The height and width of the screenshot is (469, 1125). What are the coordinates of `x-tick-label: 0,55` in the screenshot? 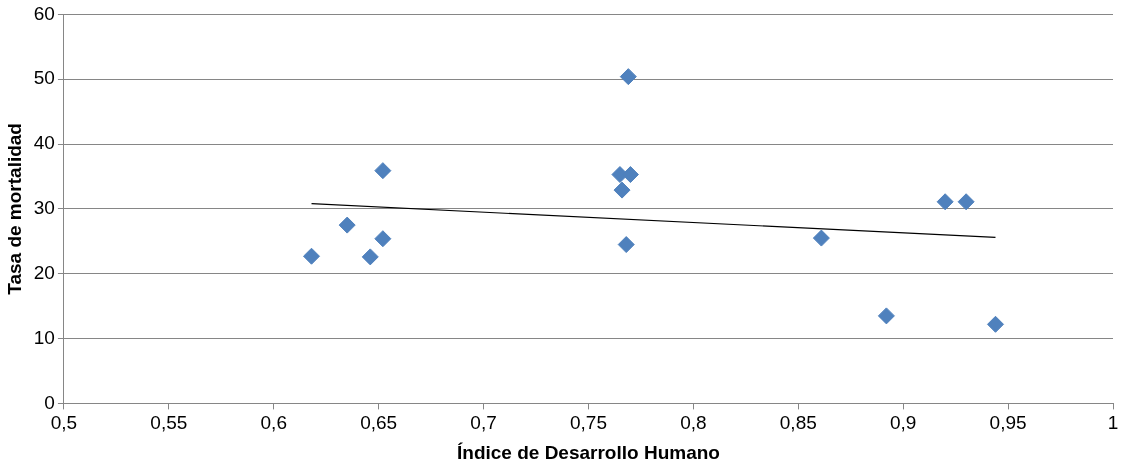 It's located at (169, 423).